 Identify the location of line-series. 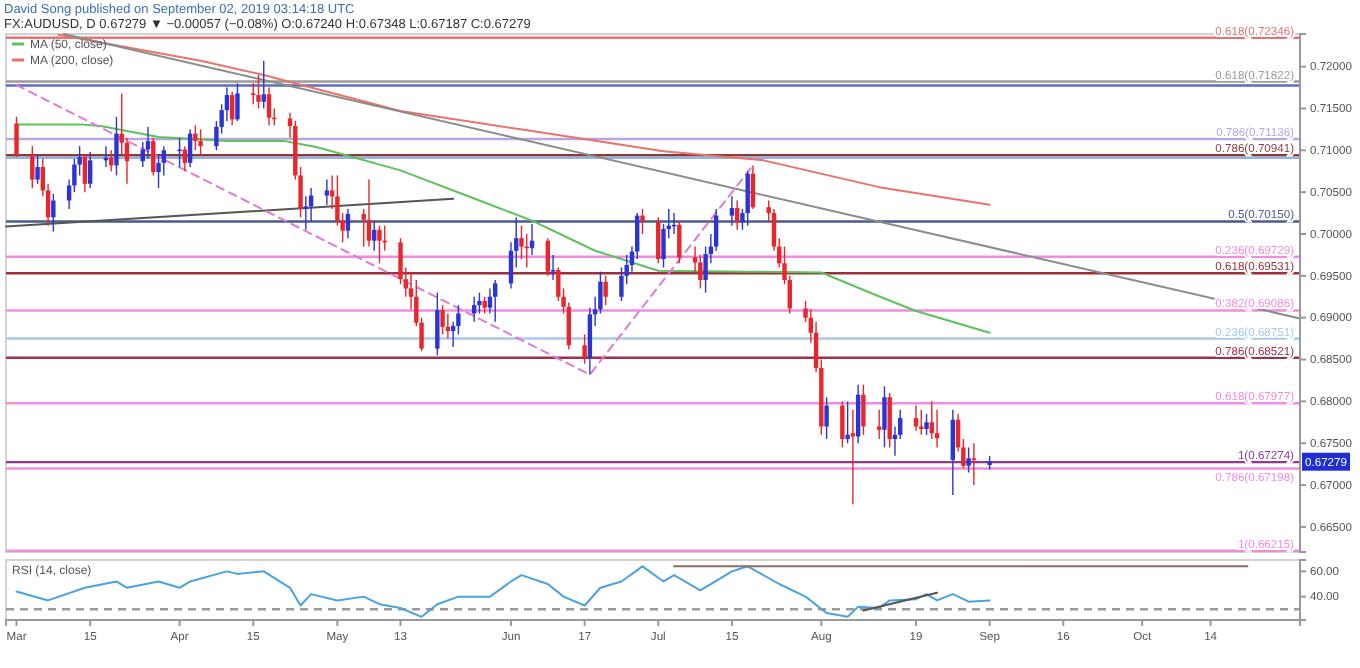
(503, 591).